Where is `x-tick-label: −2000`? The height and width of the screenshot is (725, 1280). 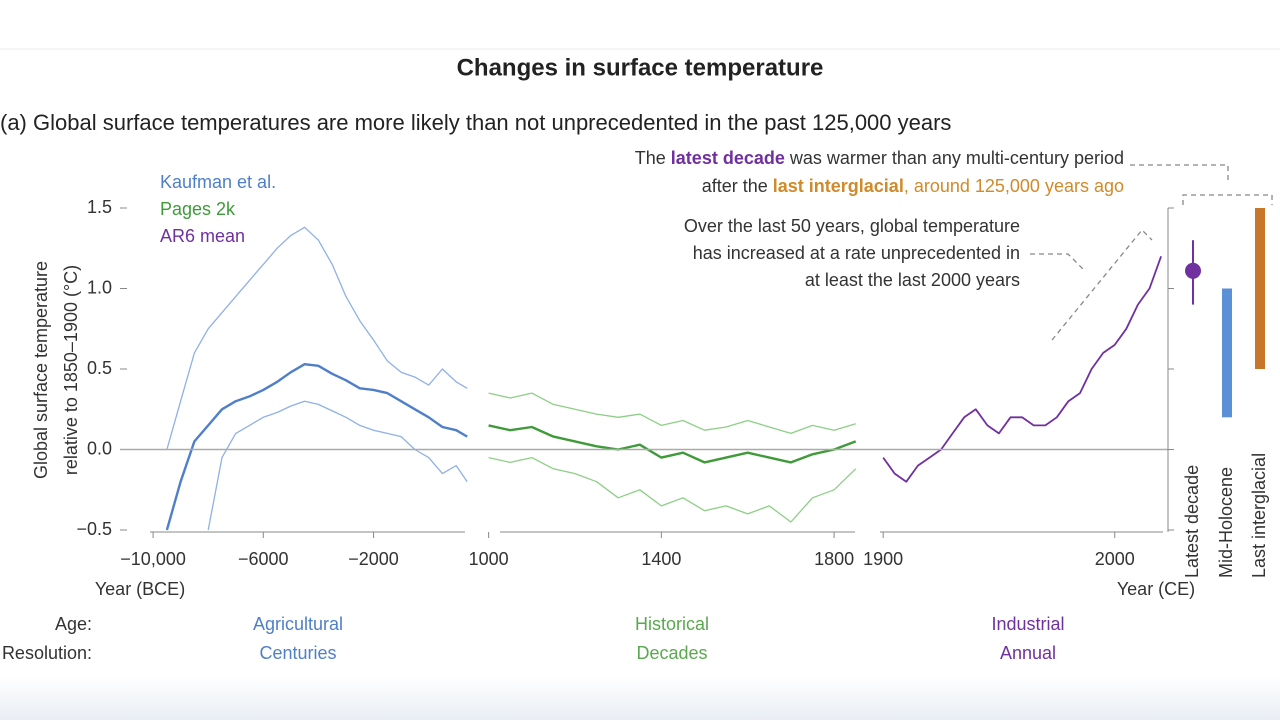 x-tick-label: −2000 is located at coordinates (373, 559).